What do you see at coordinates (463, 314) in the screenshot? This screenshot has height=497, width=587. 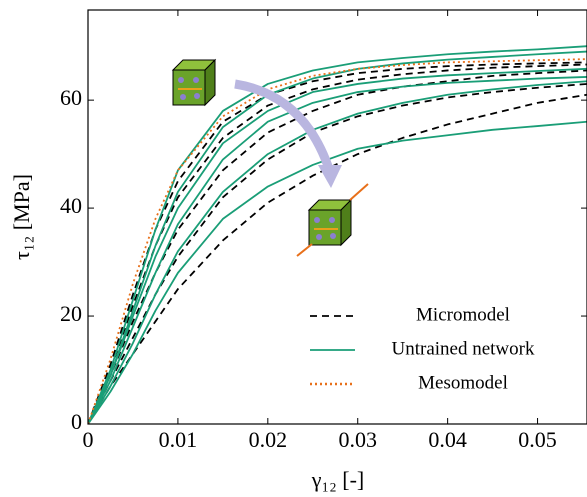 I see `legend-label: Micromodel` at bounding box center [463, 314].